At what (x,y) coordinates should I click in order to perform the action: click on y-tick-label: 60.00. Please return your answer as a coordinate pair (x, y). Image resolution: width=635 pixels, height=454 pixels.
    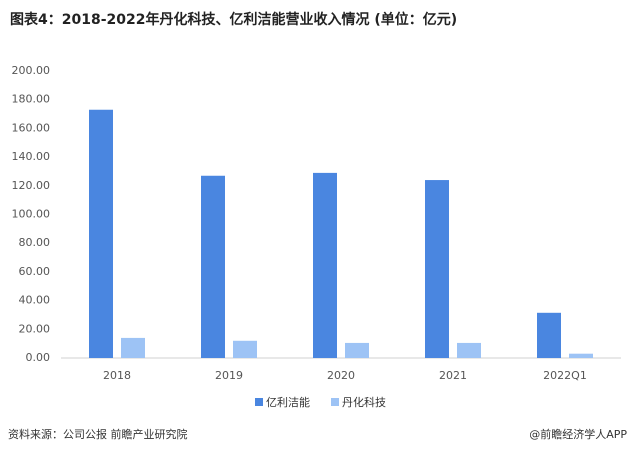
    Looking at the image, I should click on (35, 271).